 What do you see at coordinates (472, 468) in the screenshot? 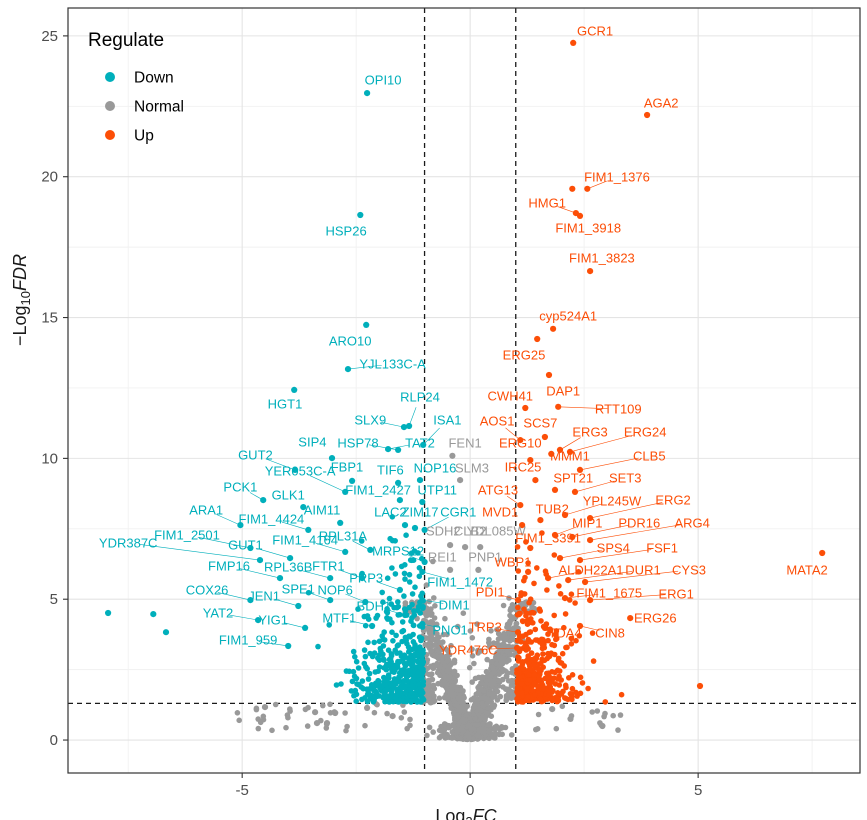
I see `gene-label: SLM3` at bounding box center [472, 468].